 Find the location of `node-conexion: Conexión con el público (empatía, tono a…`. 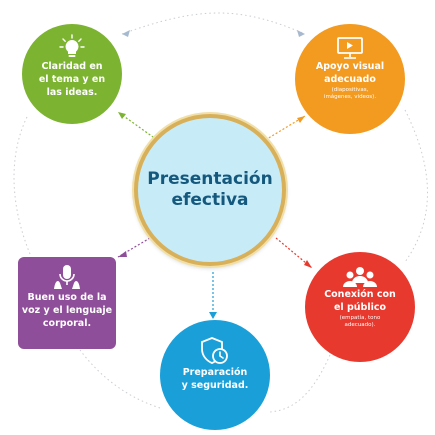

node-conexion: Conexión con el público (empatía, tono a… is located at coordinates (360, 307).